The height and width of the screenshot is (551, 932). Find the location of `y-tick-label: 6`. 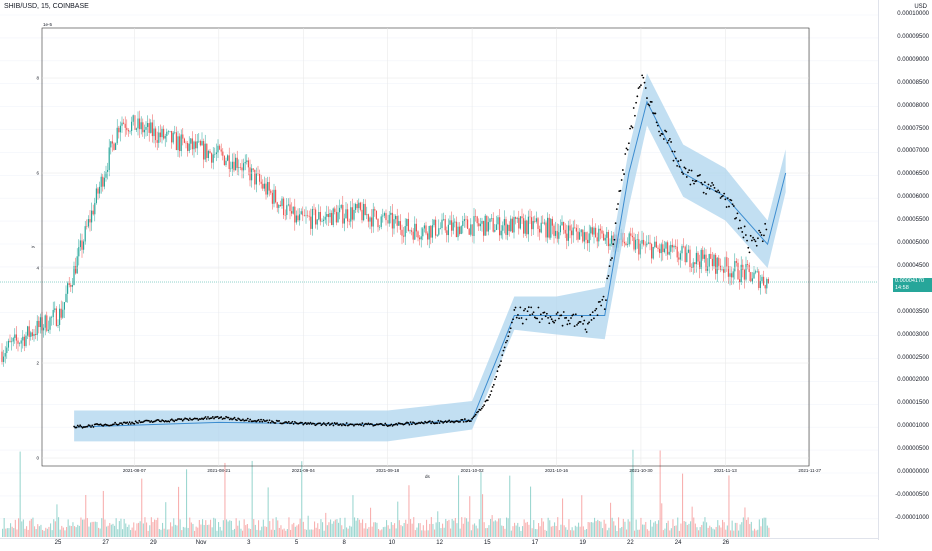

y-tick-label: 6 is located at coordinates (37, 173).